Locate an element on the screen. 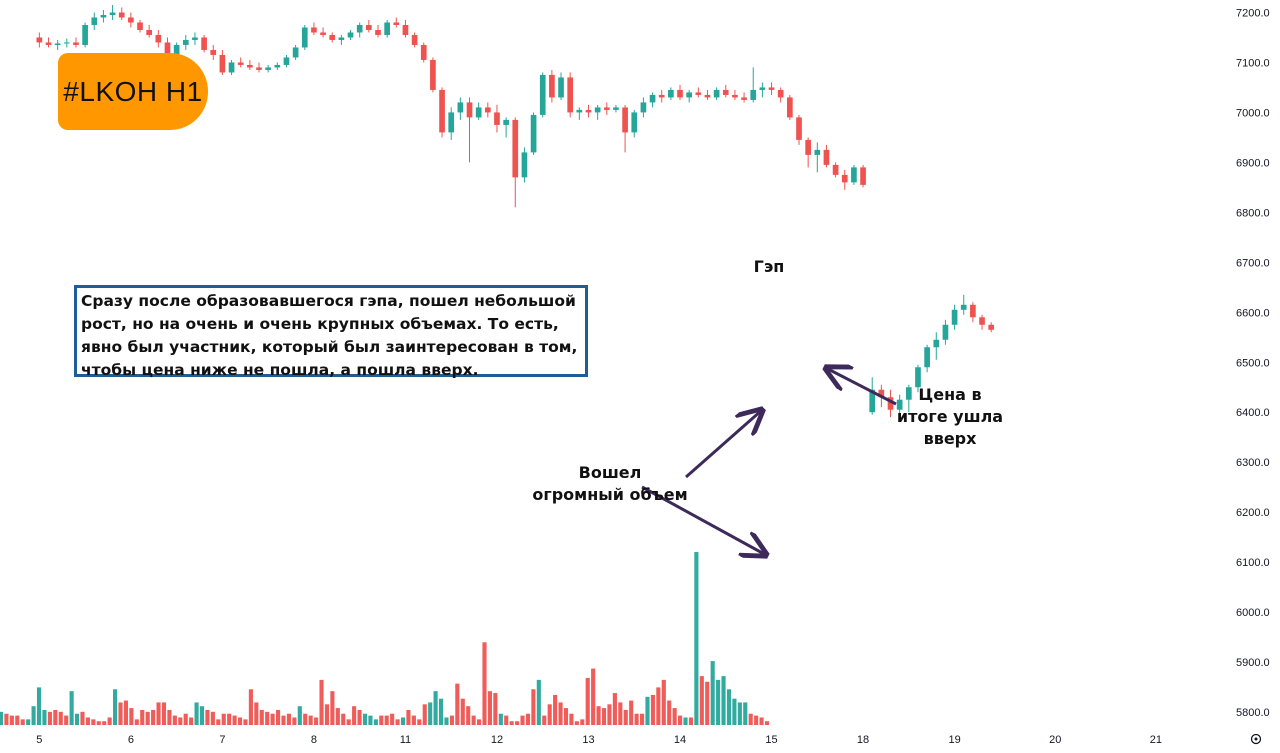  time-tick-label: 5 is located at coordinates (39, 740).